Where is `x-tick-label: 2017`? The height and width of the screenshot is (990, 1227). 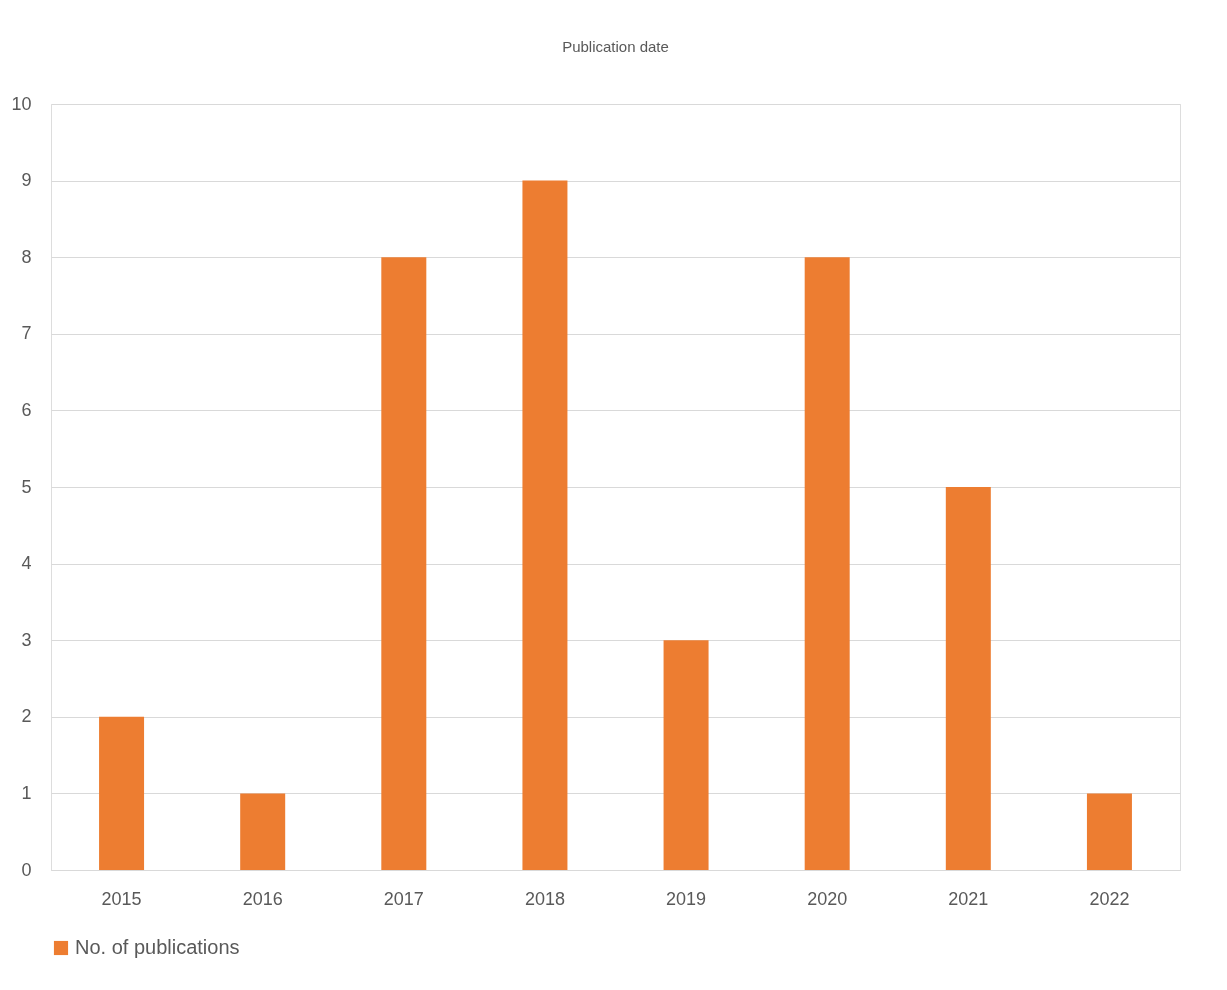 x-tick-label: 2017 is located at coordinates (403, 898).